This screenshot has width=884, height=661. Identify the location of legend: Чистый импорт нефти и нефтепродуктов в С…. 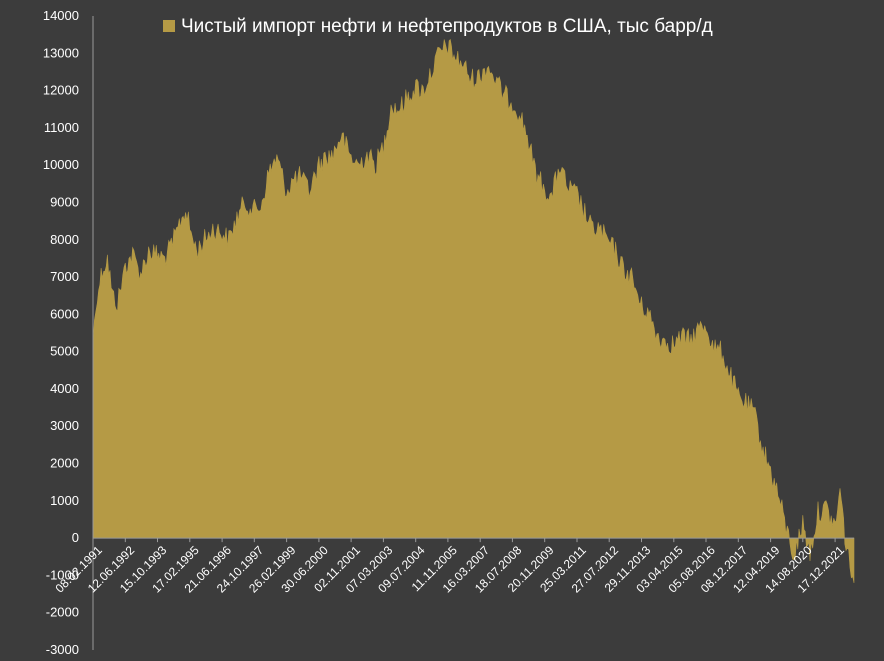
(438, 26).